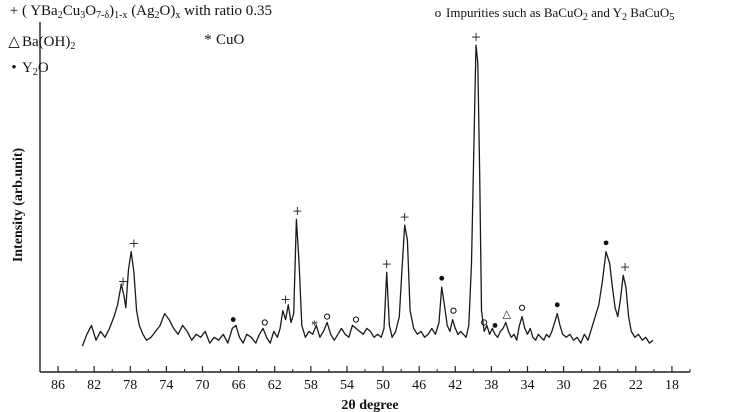 This screenshot has height=412, width=741. Describe the element at coordinates (18, 204) in the screenshot. I see `y-axis-label: Intensity (arb.unit)` at that location.